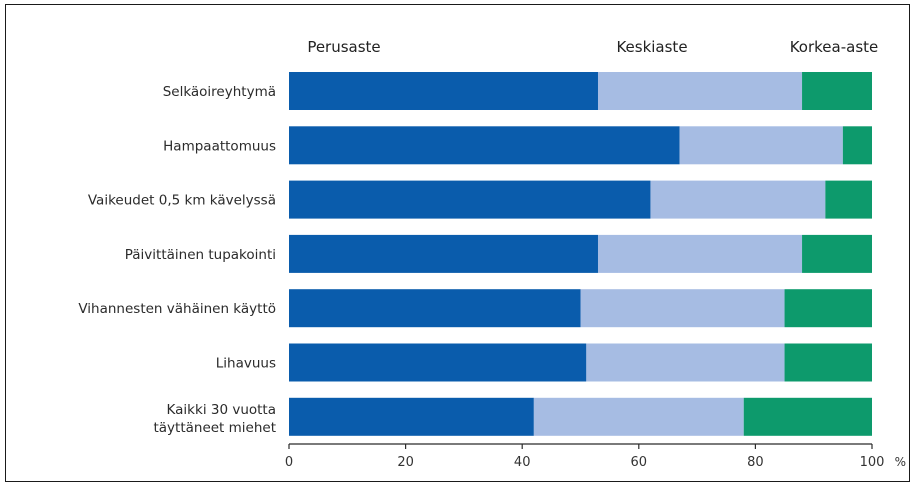  Describe the element at coordinates (177, 309) in the screenshot. I see `category-label-4: Vihannesten vähäinen käyttö` at that location.